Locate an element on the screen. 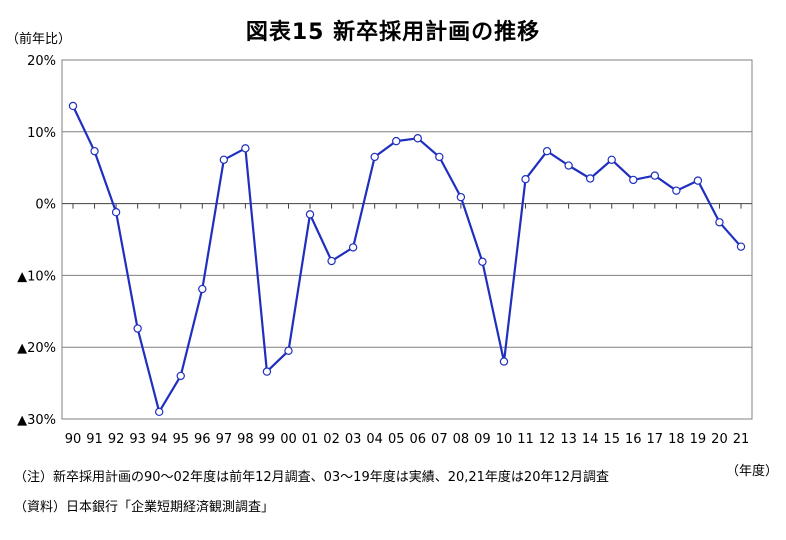 This screenshot has height=540, width=786. x-tick-label: 18 is located at coordinates (676, 439).